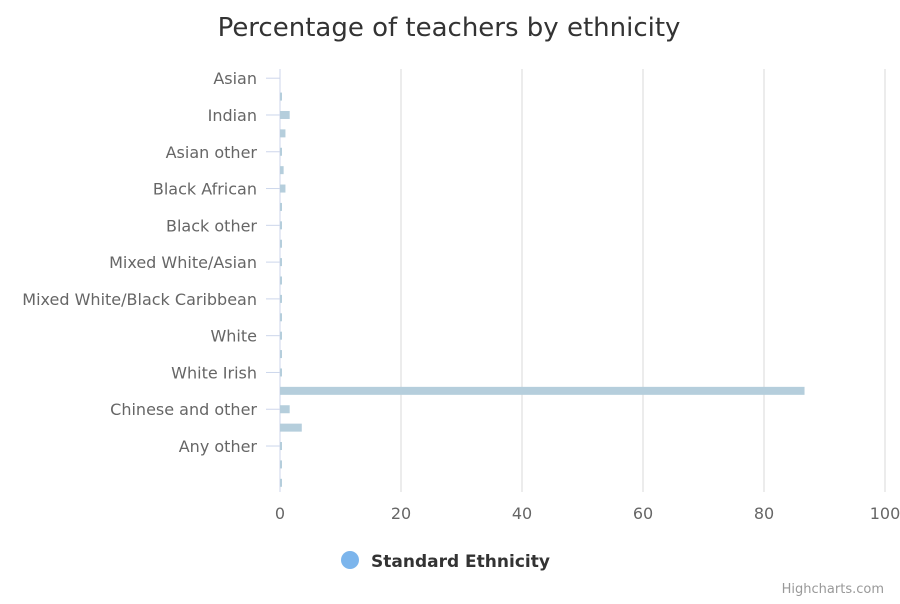  Describe the element at coordinates (211, 225) in the screenshot. I see `category-label: Black other` at that location.